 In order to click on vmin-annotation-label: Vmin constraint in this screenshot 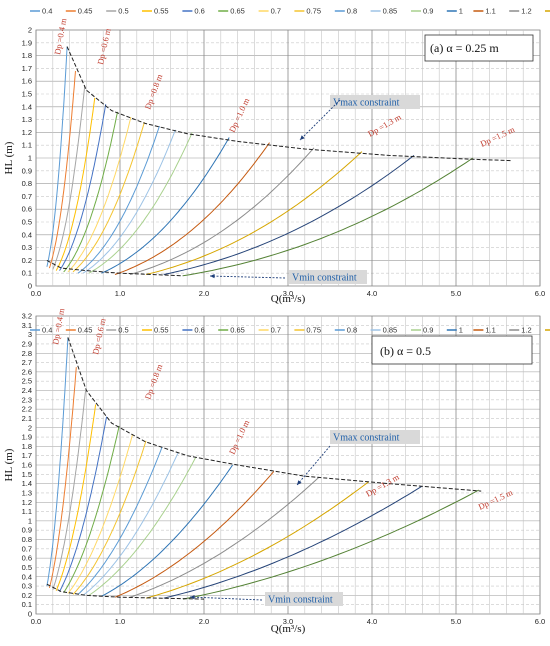, I will do `click(300, 600)`.